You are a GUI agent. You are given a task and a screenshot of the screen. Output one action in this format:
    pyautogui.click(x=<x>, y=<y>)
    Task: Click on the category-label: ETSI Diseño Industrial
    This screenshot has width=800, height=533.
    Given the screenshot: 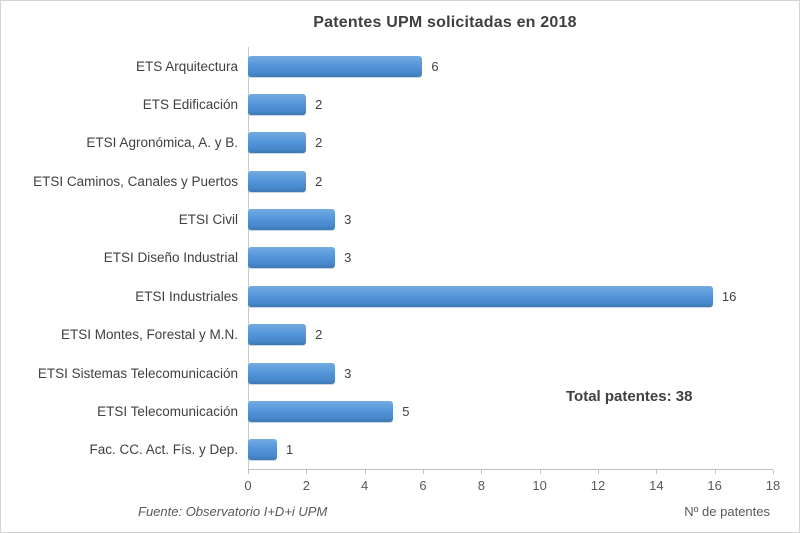 What is the action you would take?
    pyautogui.click(x=170, y=258)
    